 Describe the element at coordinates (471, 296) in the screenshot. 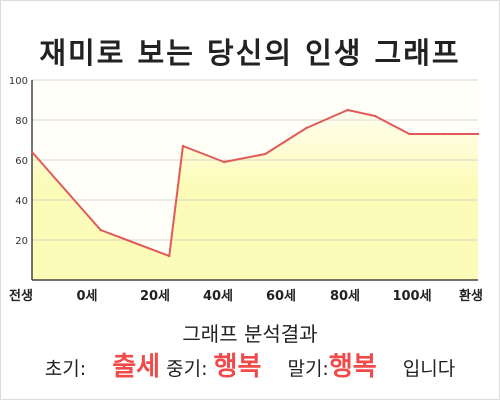

I see `x-tick-label-7: 환생` at that location.